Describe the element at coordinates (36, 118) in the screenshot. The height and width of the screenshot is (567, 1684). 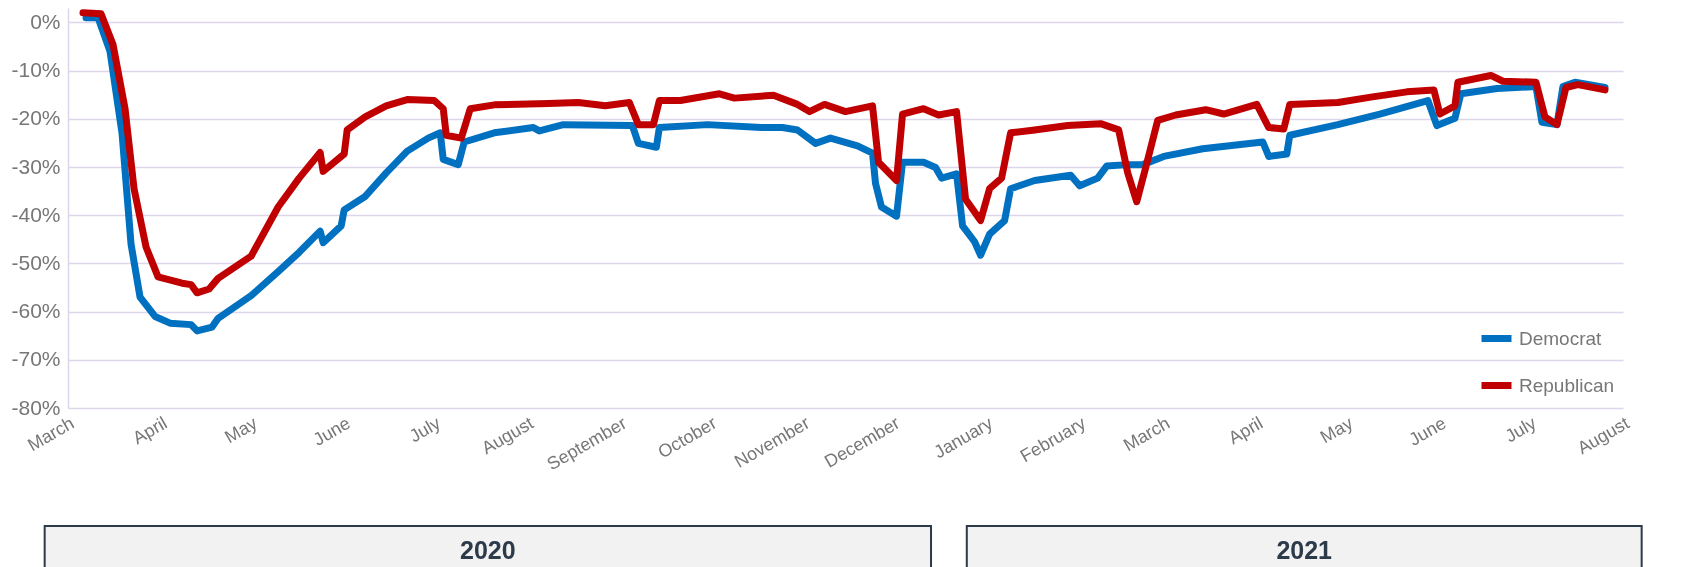
I see `y-tick-label: -20%` at that location.